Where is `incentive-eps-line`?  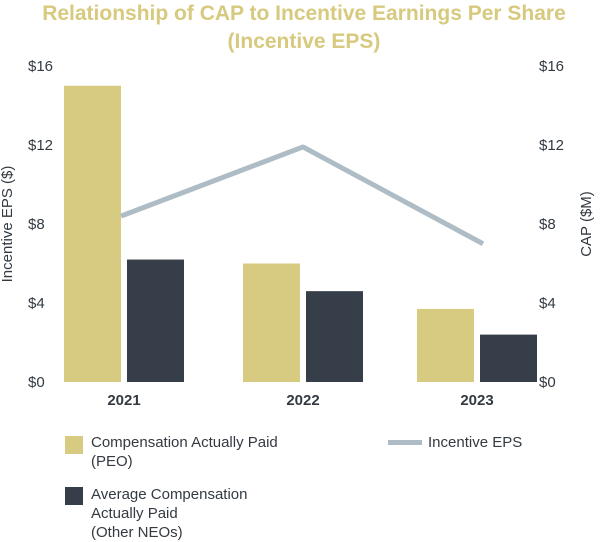
incentive-eps-line is located at coordinates (302, 195).